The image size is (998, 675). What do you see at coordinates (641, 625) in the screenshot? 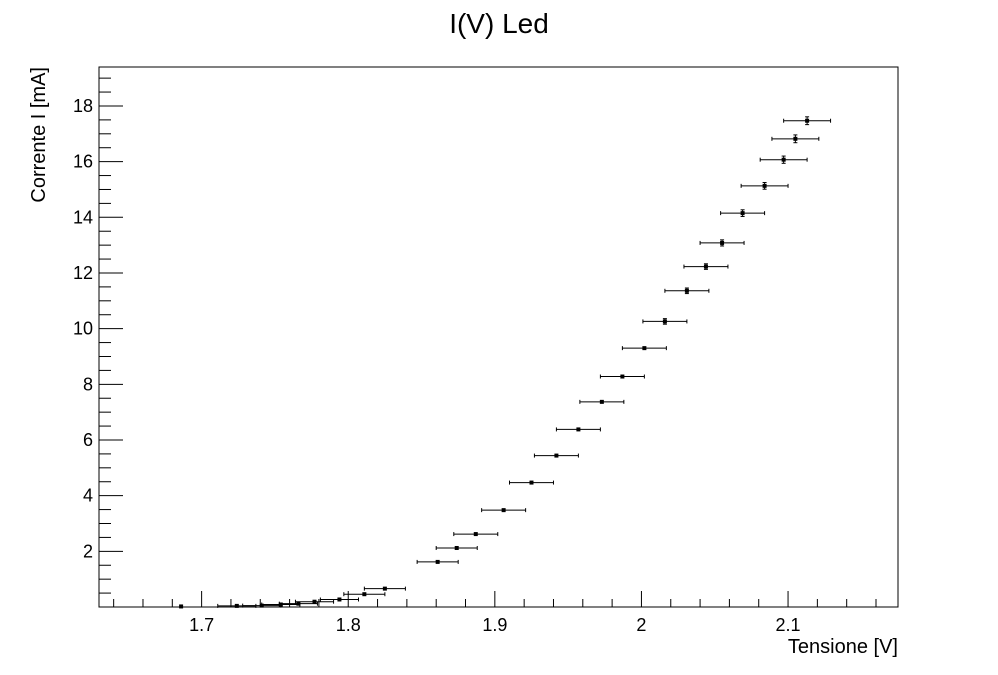
I see `x-tick-label: 2` at bounding box center [641, 625].